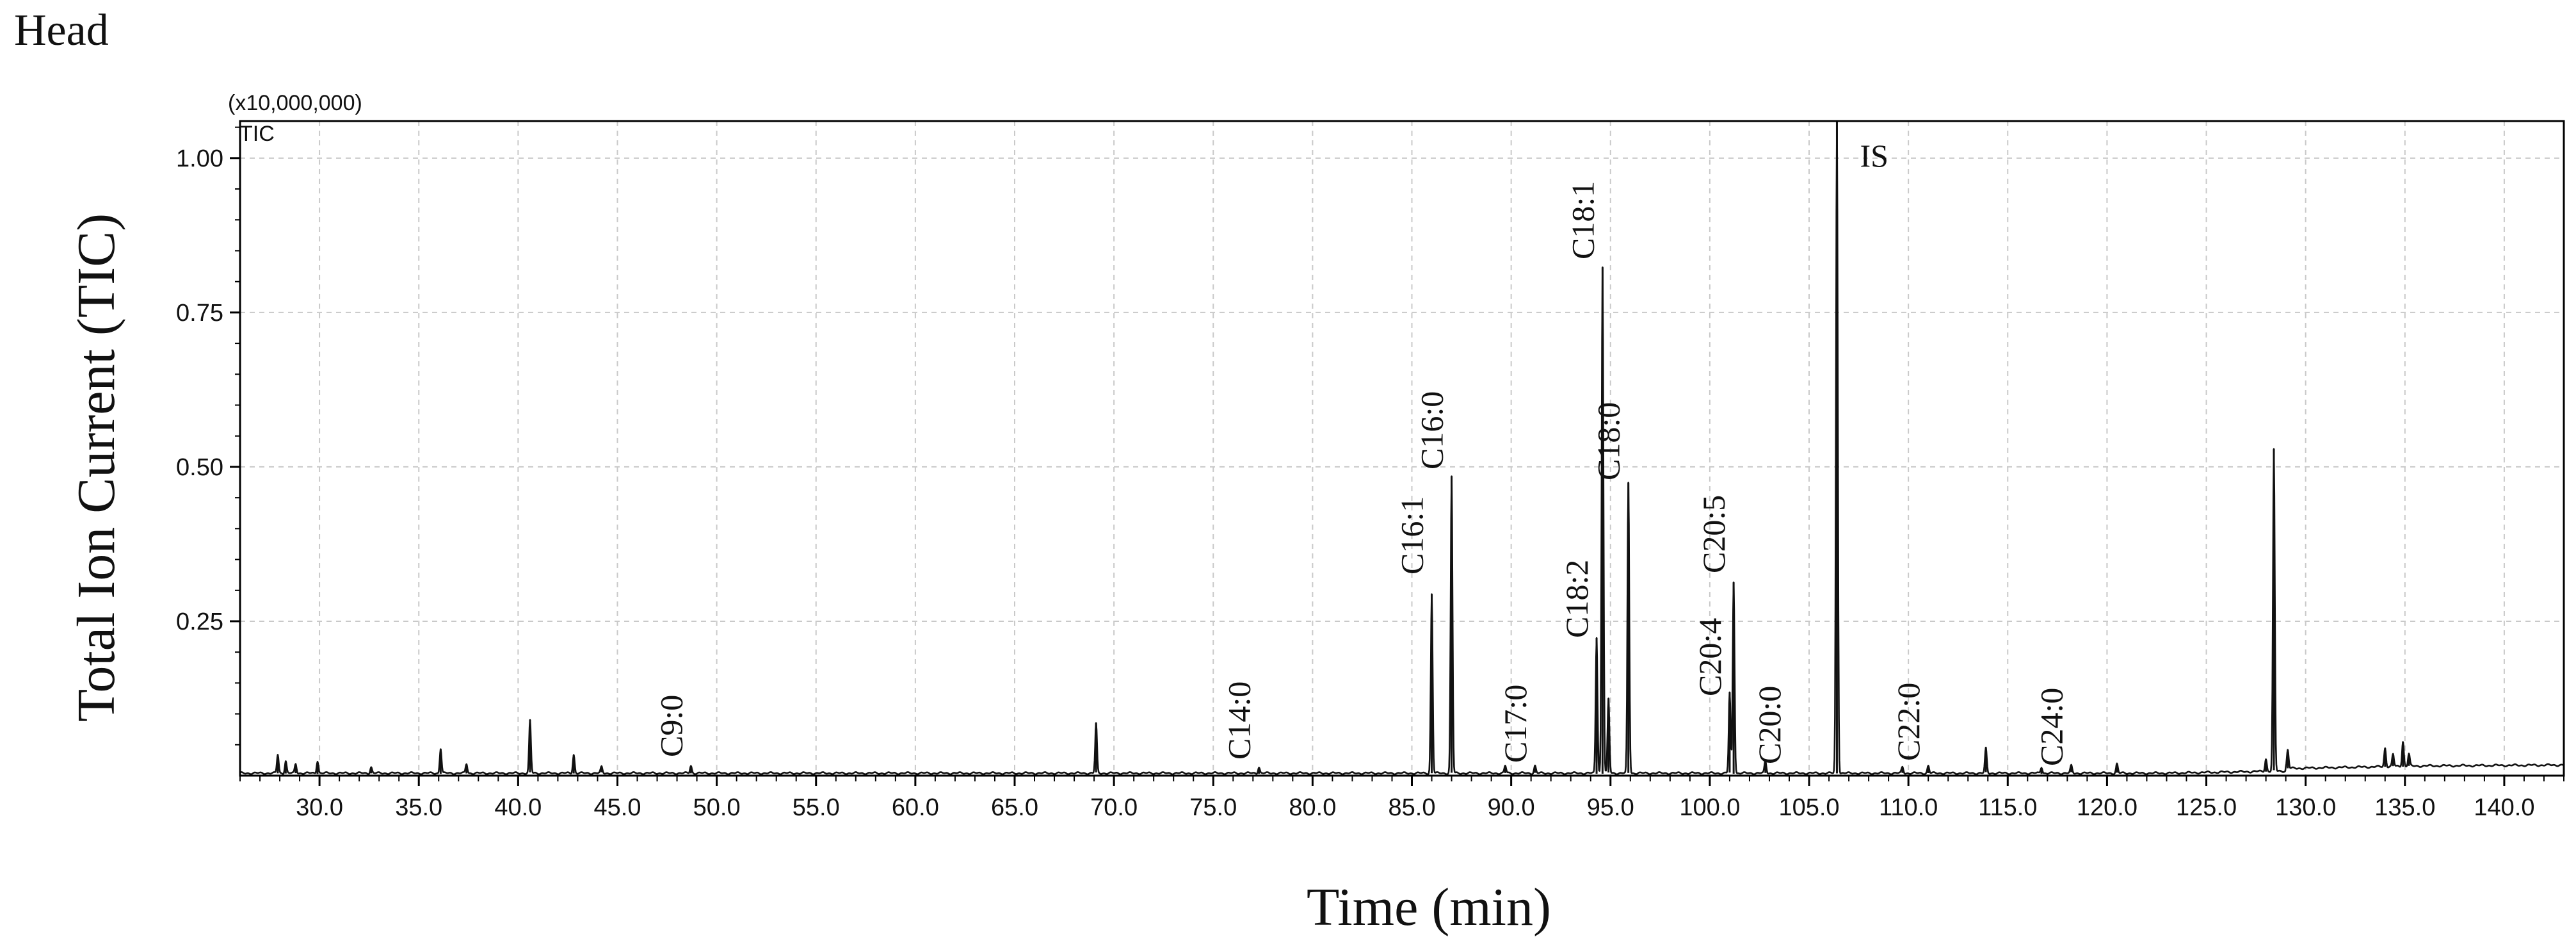 The width and height of the screenshot is (2576, 946). I want to click on annotation-label: C20:0, so click(1769, 725).